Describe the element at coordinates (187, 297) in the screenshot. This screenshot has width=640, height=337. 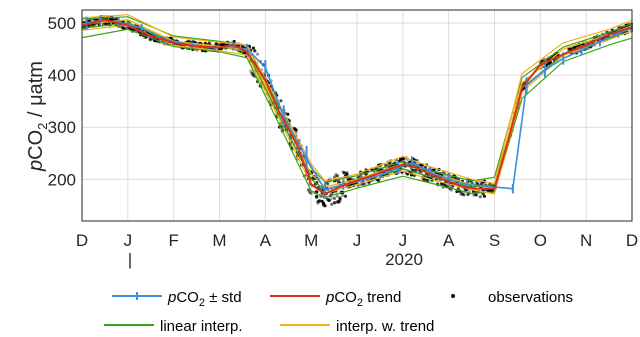
I see `legend-label-std-base: CO` at that location.